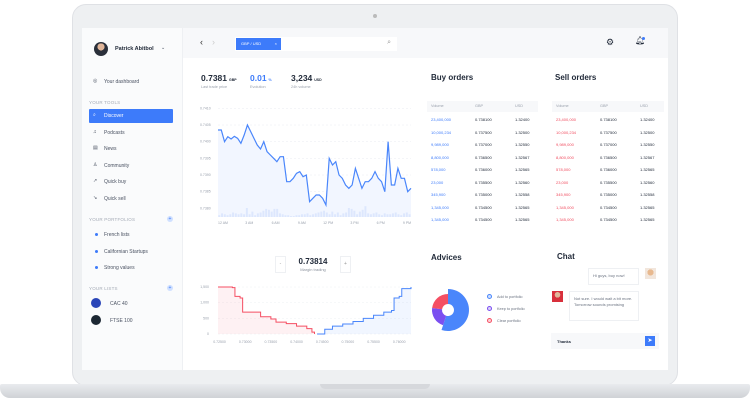 The image size is (750, 404). I want to click on price-area, so click(314, 171).